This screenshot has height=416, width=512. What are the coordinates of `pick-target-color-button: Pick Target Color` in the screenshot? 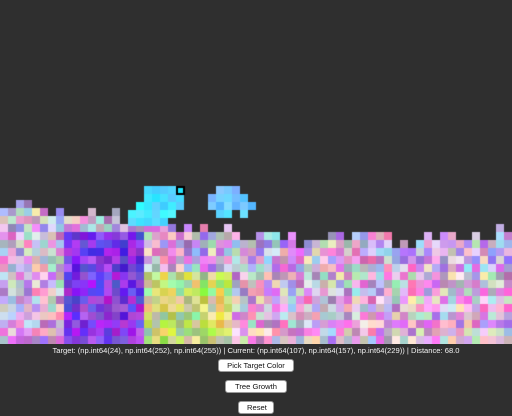 It's located at (256, 365).